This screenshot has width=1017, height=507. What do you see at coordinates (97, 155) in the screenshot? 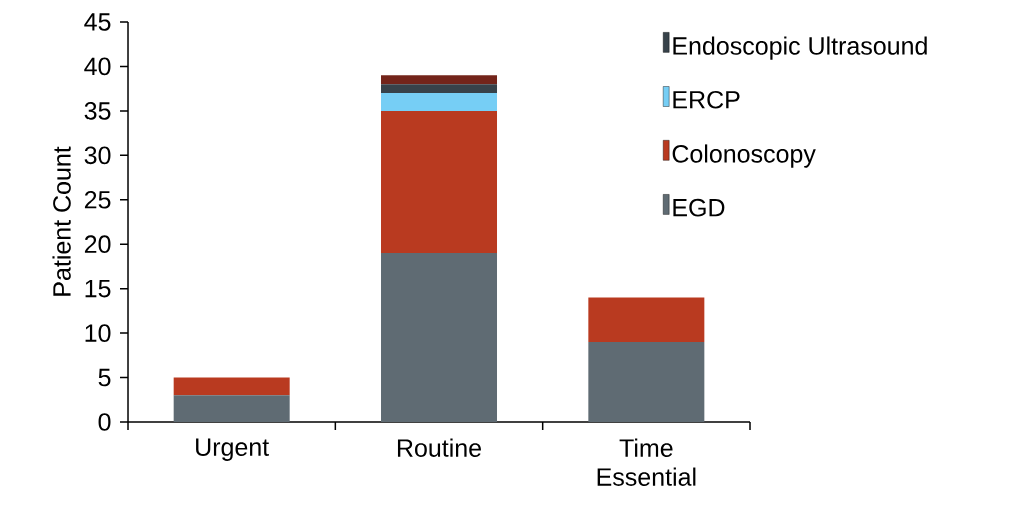
I see `y-tick-label: 30` at bounding box center [97, 155].